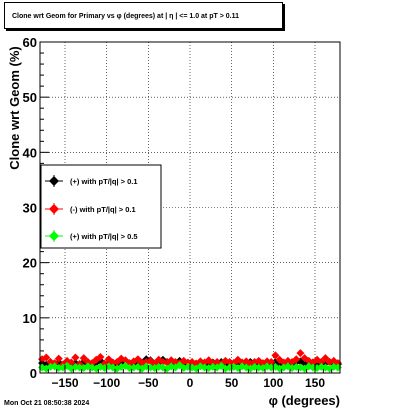 The height and width of the screenshot is (414, 400). I want to click on legend-item-1: (+) with pT/|q| > 0.1, so click(91, 181).